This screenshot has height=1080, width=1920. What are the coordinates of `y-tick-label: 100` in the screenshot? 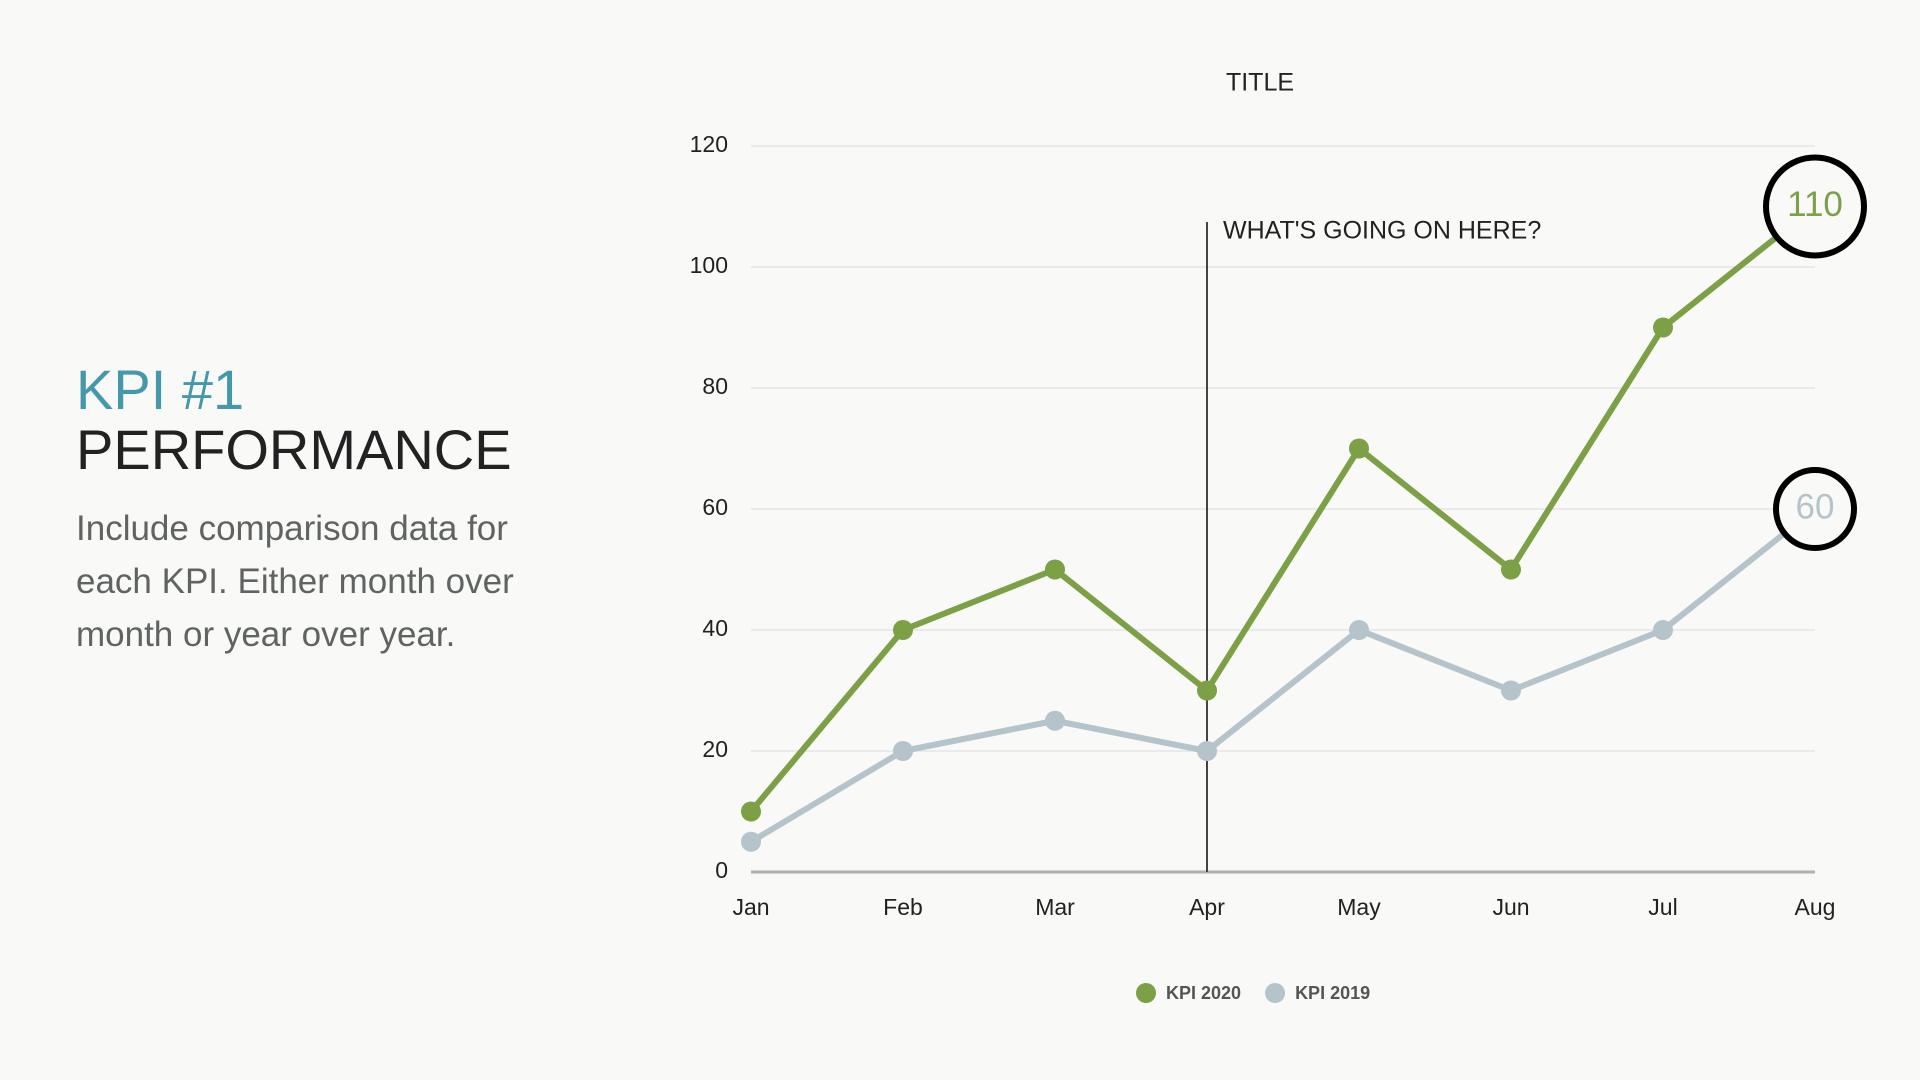 It's located at (709, 265).